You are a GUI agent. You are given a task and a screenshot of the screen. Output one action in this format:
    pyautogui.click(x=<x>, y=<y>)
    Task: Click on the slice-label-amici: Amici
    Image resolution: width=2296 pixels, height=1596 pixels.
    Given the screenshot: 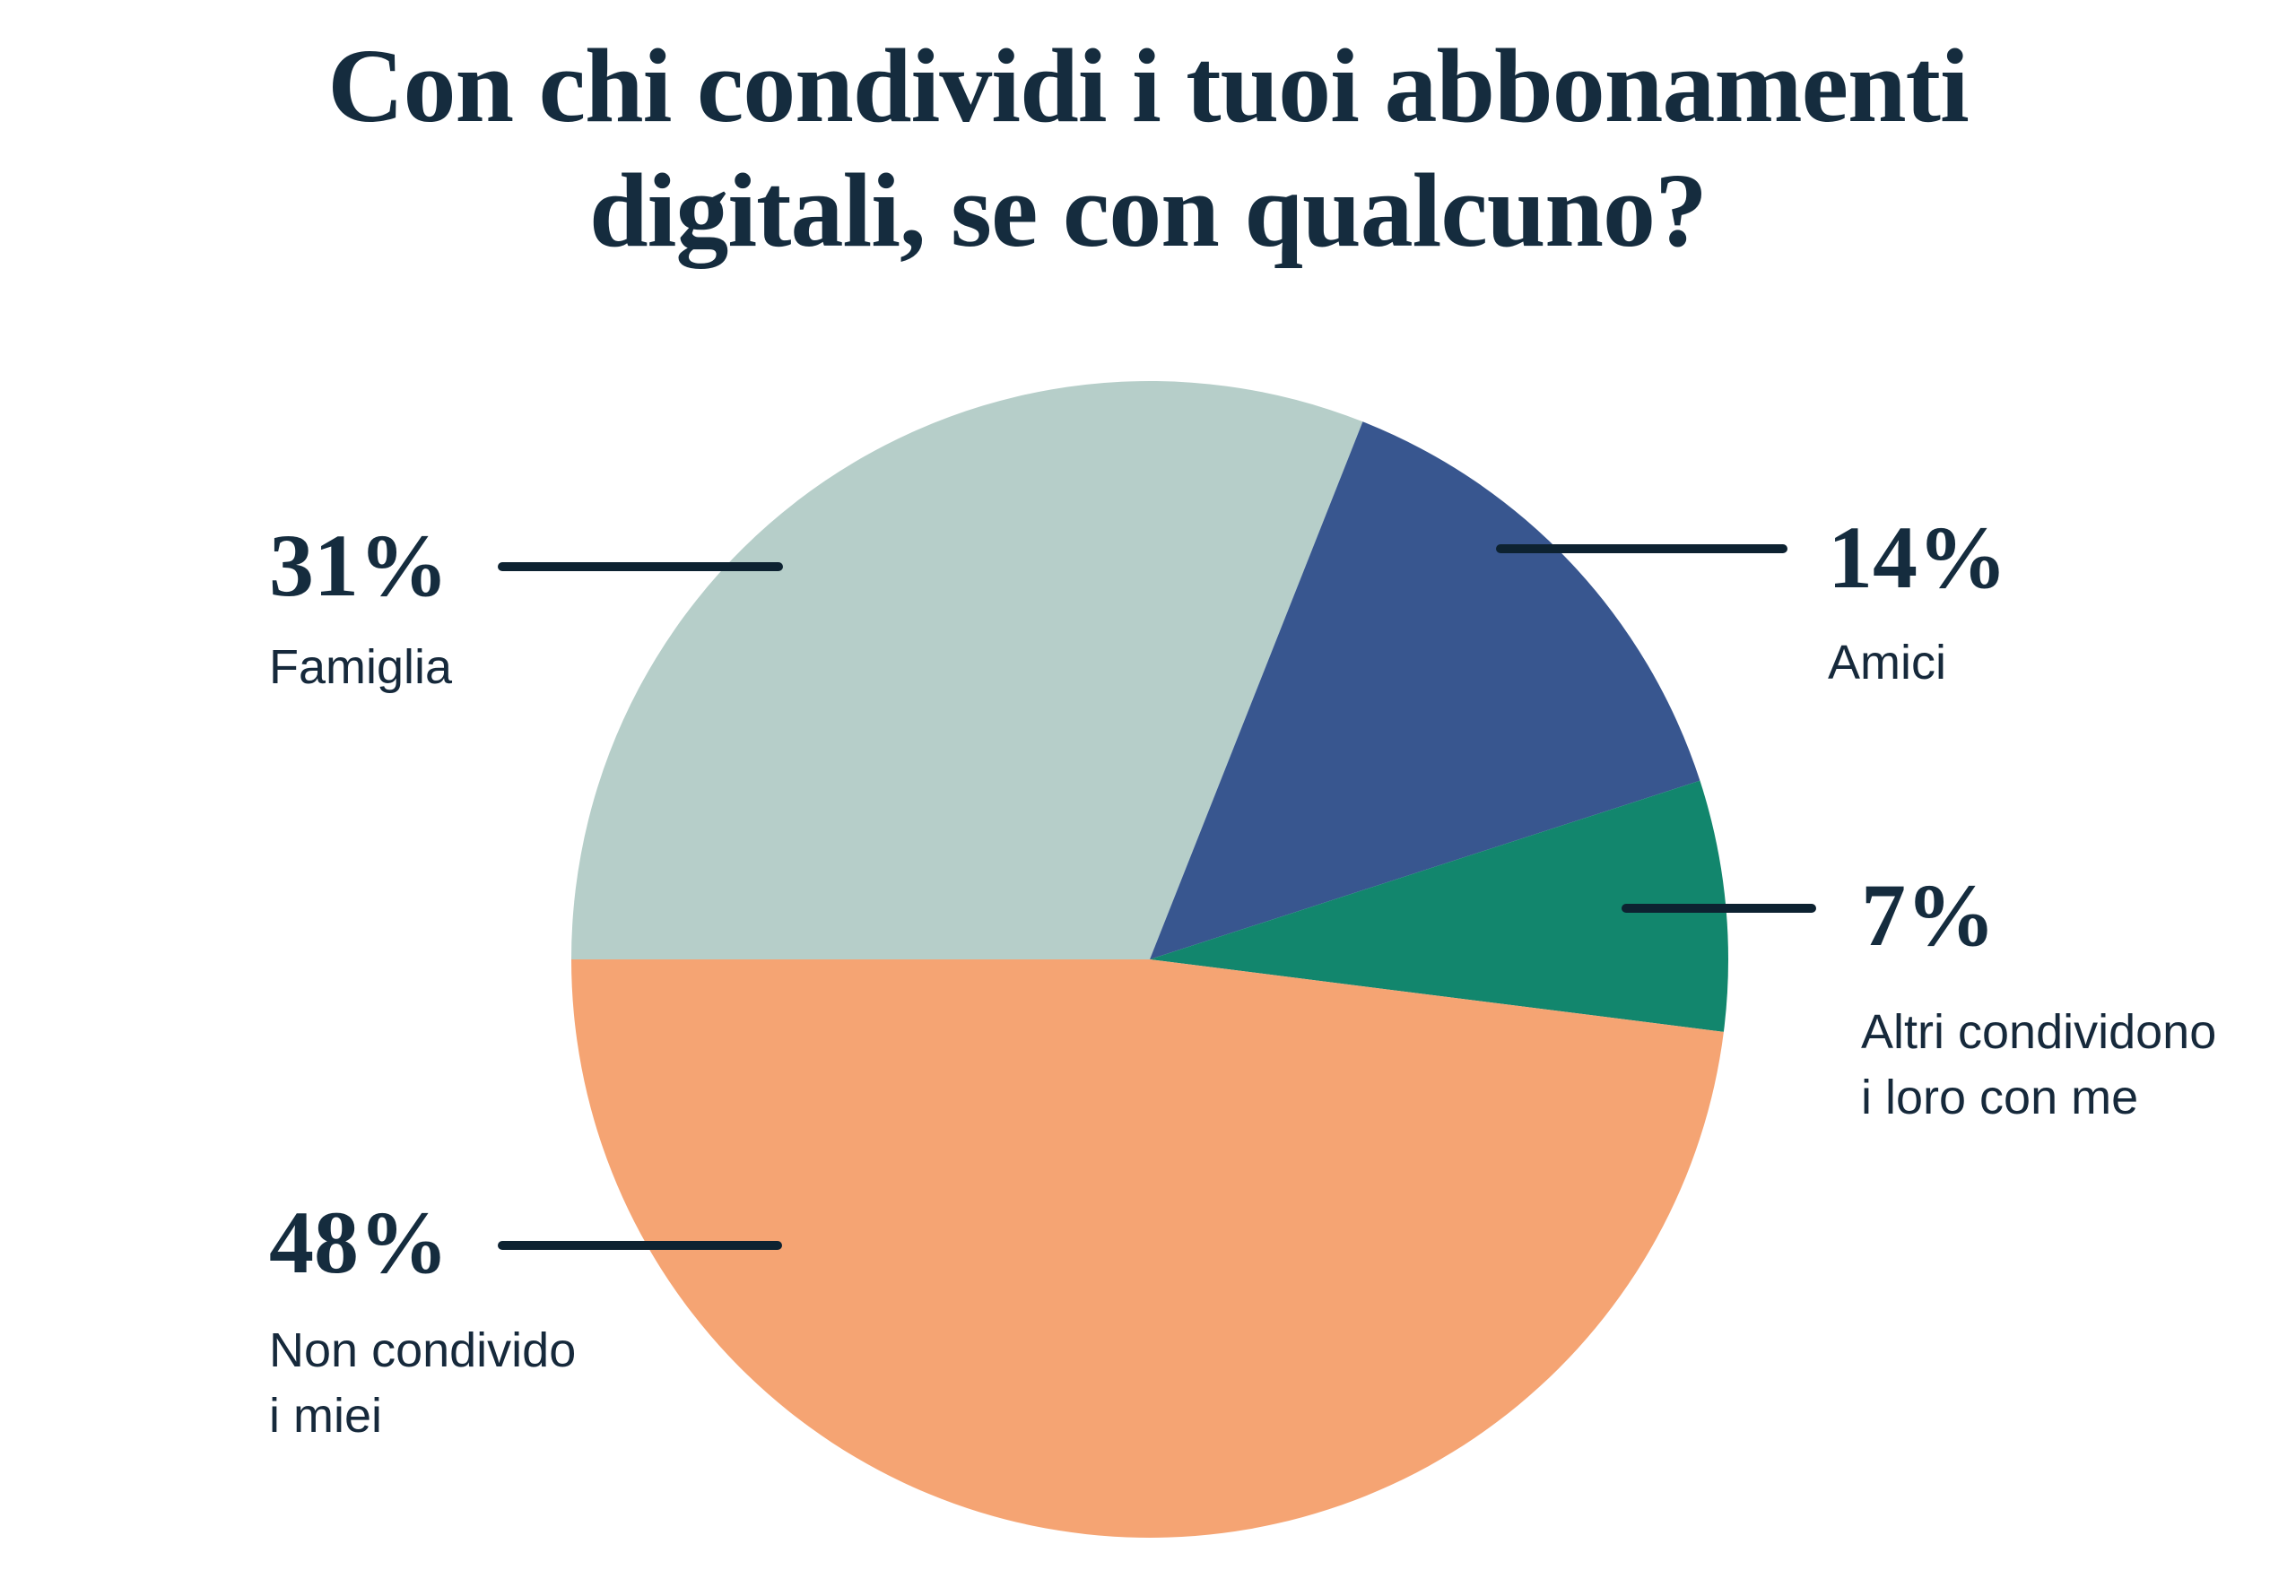 What is the action you would take?
    pyautogui.click(x=1917, y=663)
    